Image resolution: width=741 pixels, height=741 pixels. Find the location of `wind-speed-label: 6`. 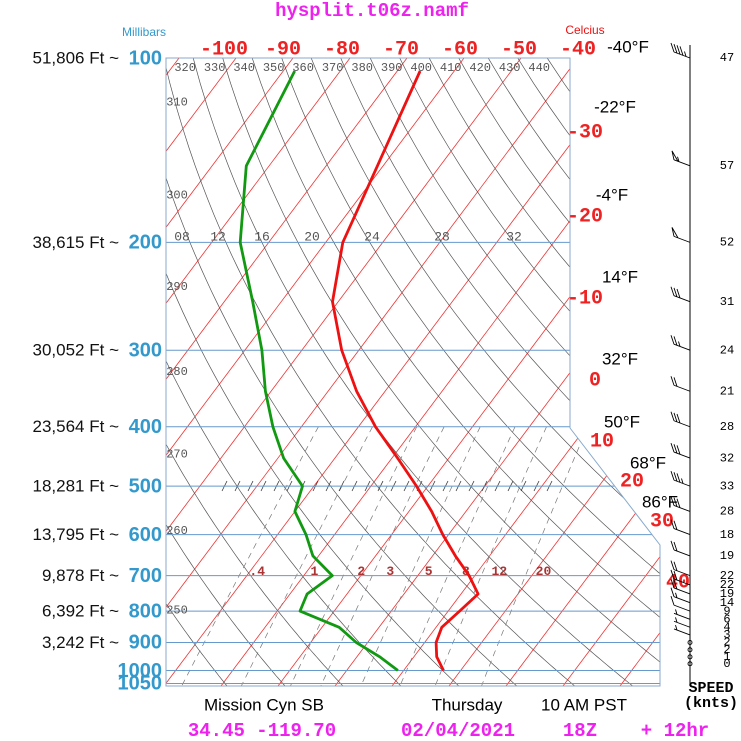

wind-speed-label: 6 is located at coordinates (726, 619).